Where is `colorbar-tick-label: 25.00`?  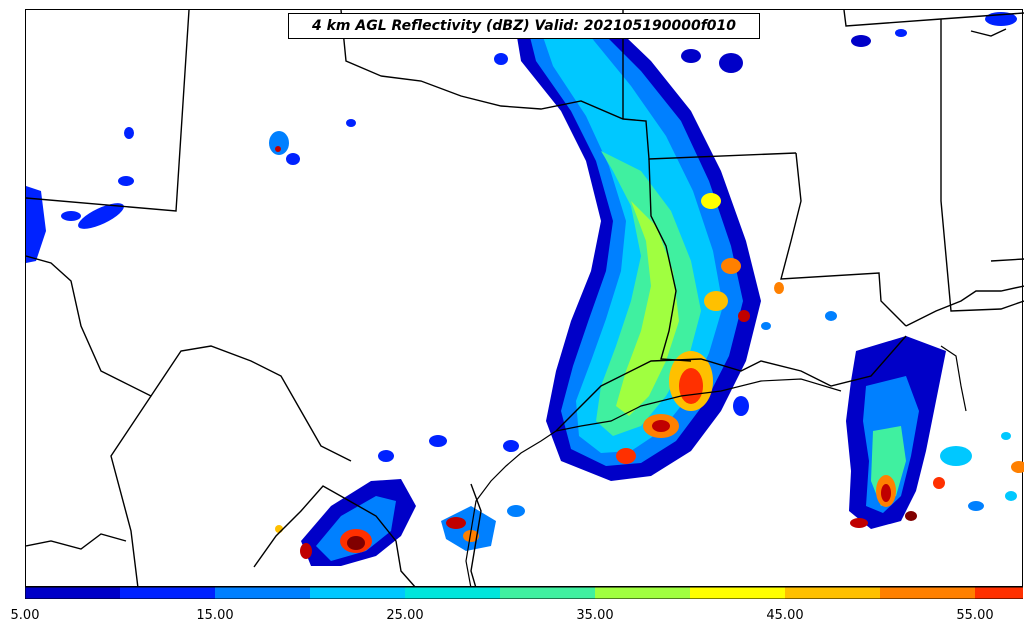
colorbar-tick-label: 25.00 is located at coordinates (405, 615).